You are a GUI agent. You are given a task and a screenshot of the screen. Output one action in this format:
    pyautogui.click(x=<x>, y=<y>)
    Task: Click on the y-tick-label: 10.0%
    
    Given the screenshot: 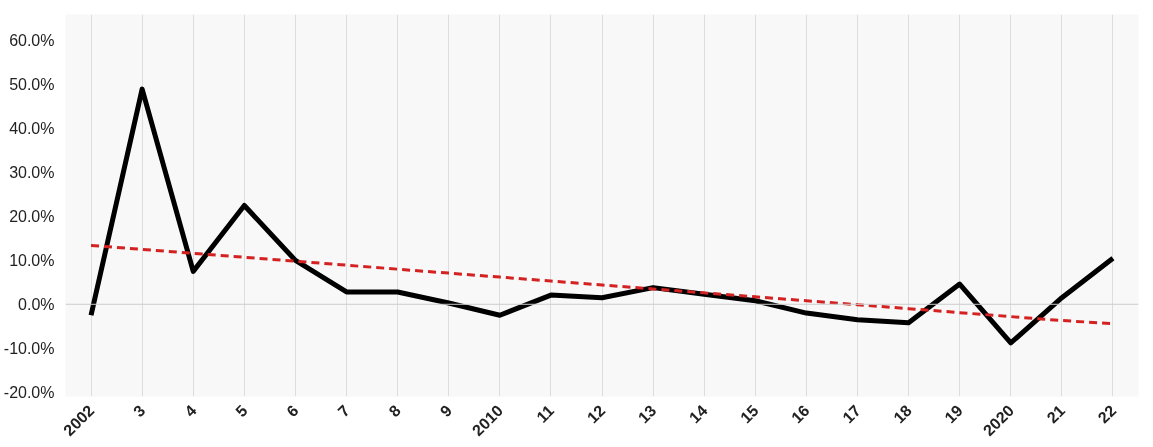 What is the action you would take?
    pyautogui.click(x=32, y=260)
    